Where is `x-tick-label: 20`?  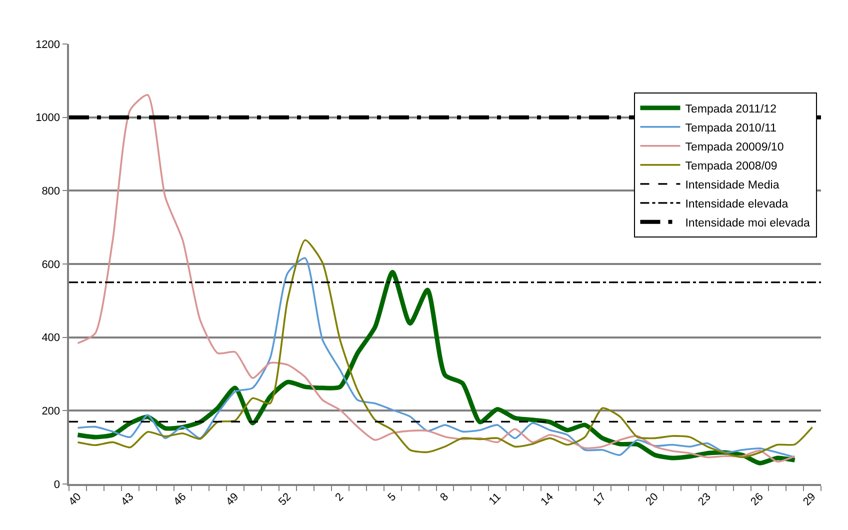
x-tick-label: 20 is located at coordinates (652, 499).